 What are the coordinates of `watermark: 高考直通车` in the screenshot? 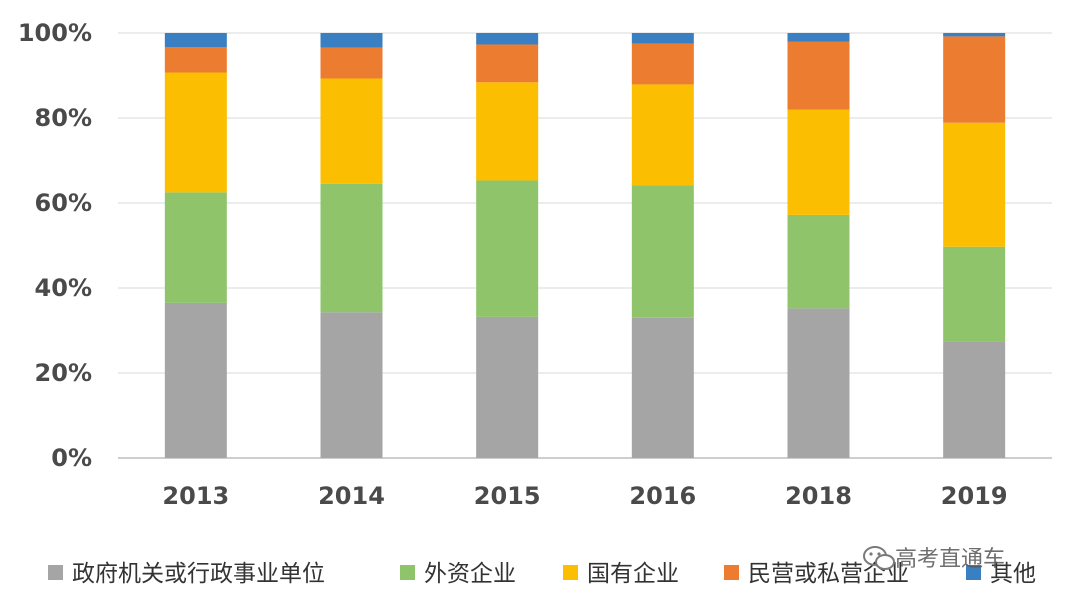 It's located at (934, 559).